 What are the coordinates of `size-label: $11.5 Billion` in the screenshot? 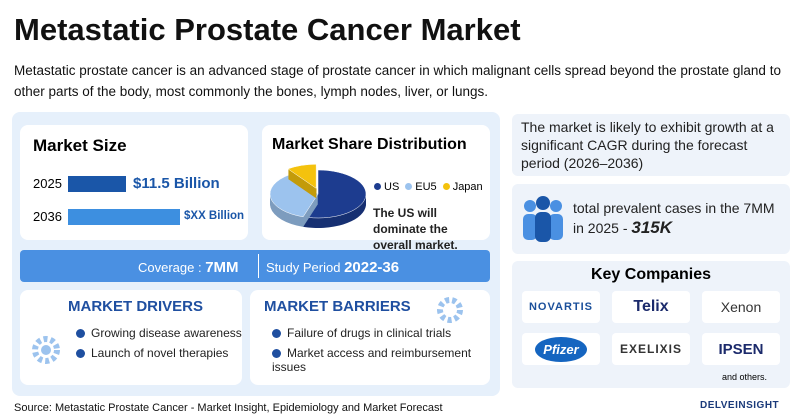 It's located at (176, 183).